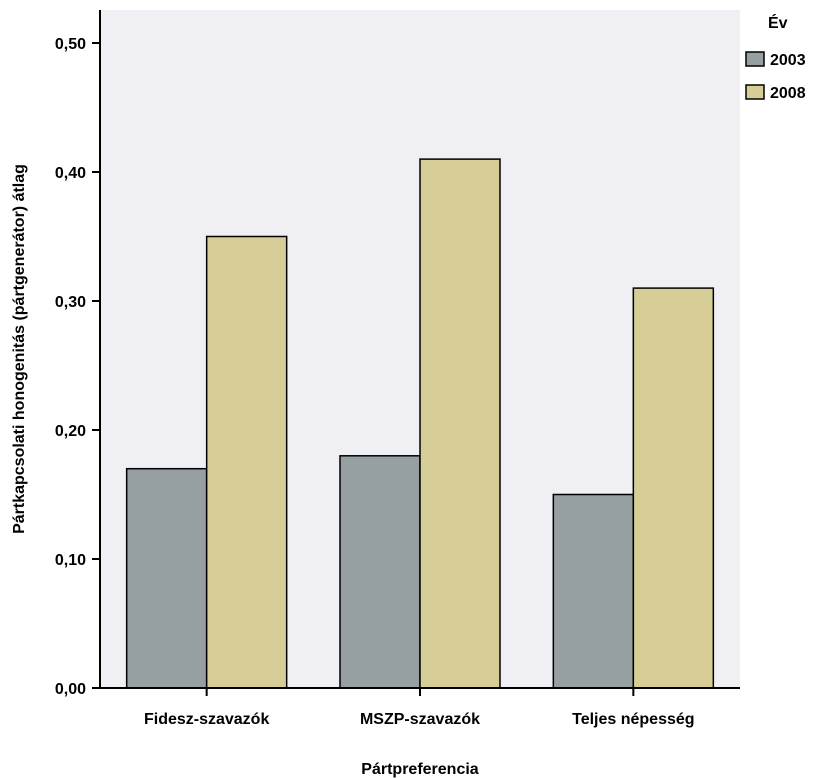 The width and height of the screenshot is (823, 778). What do you see at coordinates (70, 44) in the screenshot?
I see `y-tick-label: 0,50` at bounding box center [70, 44].